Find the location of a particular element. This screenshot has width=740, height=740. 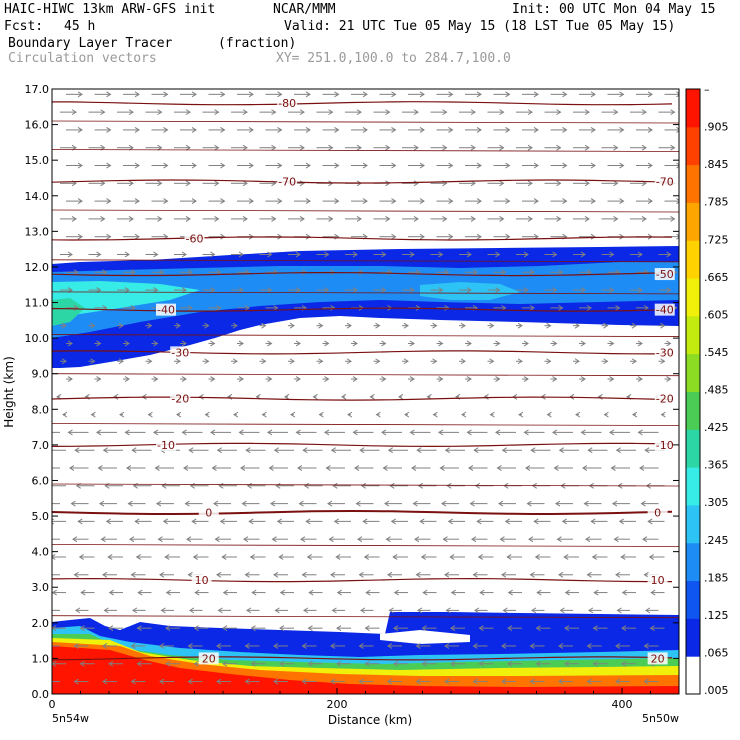

contour-label: -10 is located at coordinates (665, 445).